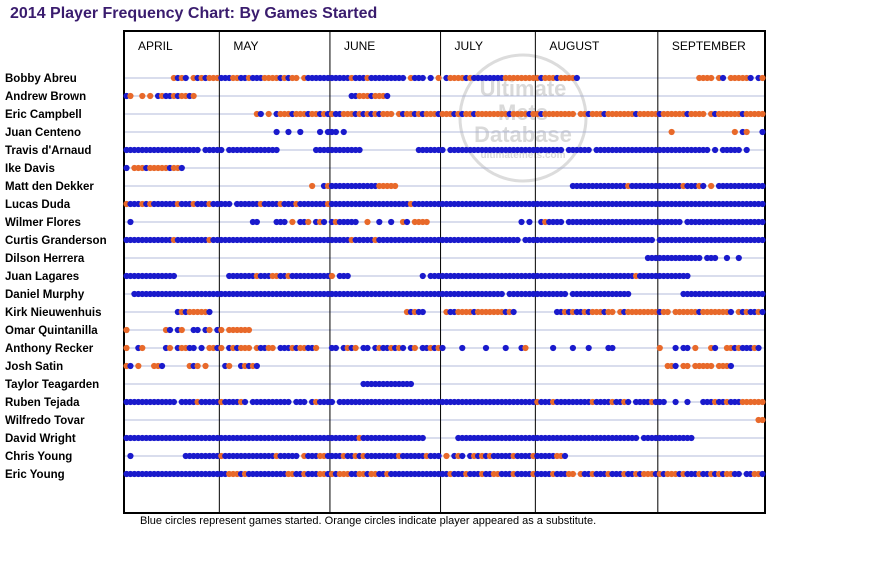 The image size is (890, 567). Describe the element at coordinates (56, 241) in the screenshot. I see `player-label: Curtis Granderson` at that location.